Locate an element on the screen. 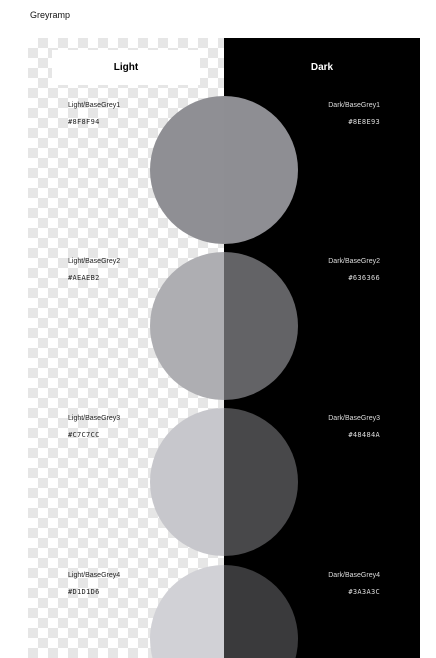 The height and width of the screenshot is (658, 436). swatch-4-light-hex: #D1D1D6 is located at coordinates (84, 592).